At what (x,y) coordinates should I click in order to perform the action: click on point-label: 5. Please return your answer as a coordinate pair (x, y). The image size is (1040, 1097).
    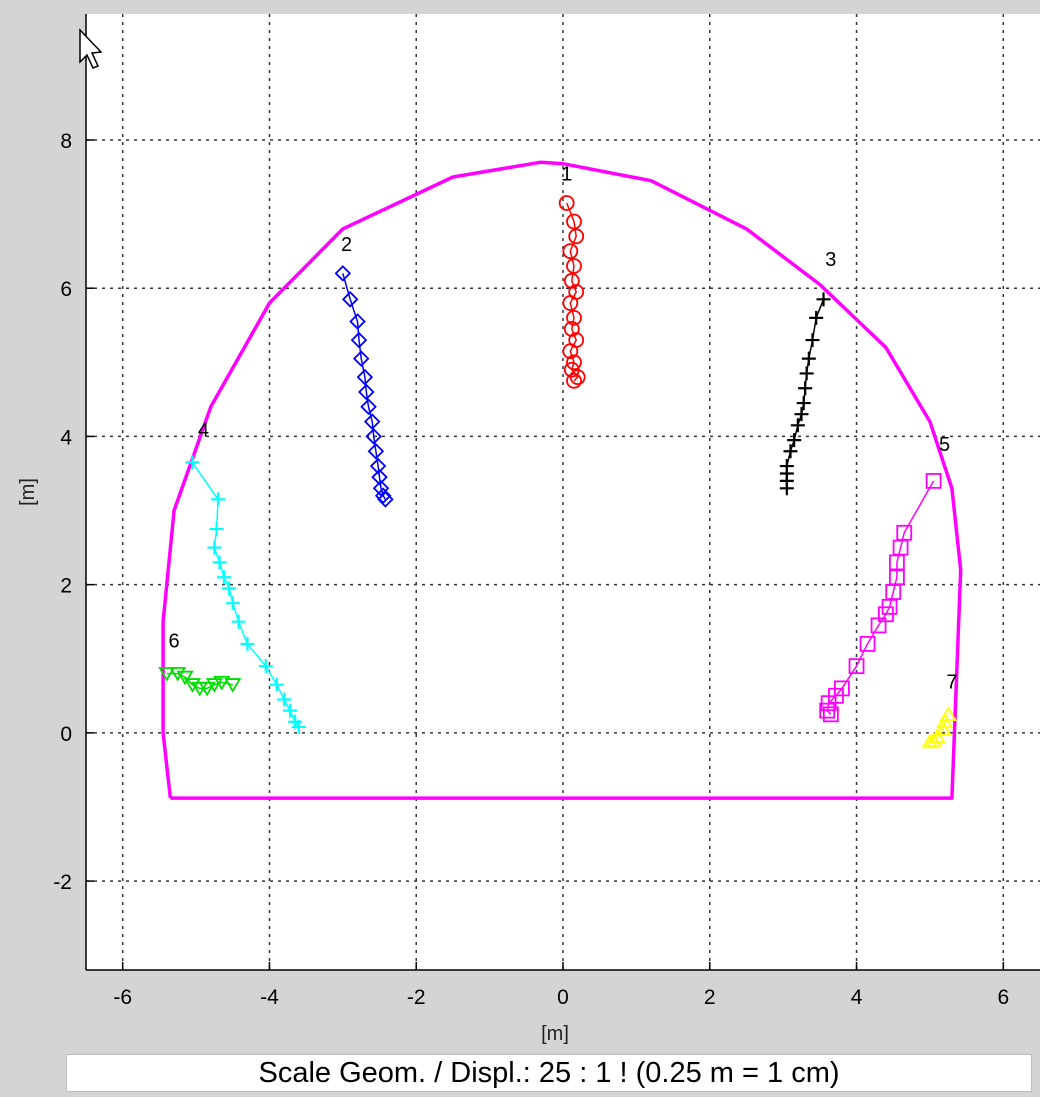
    Looking at the image, I should click on (944, 445).